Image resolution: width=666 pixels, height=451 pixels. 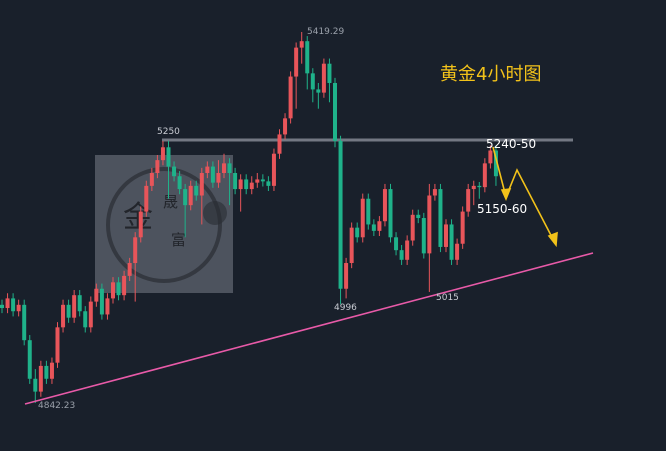 What do you see at coordinates (168, 132) in the screenshot?
I see `resistance-label: 5250` at bounding box center [168, 132].